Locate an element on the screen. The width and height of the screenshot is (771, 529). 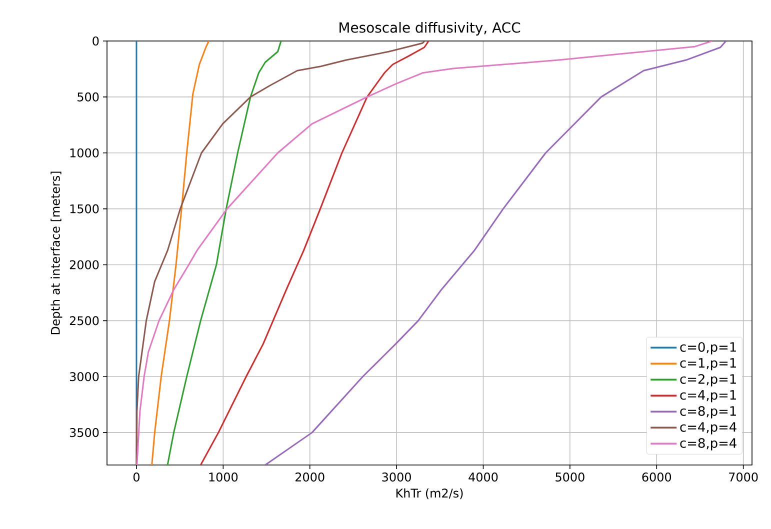
x-tick-label: 1000 is located at coordinates (223, 477).